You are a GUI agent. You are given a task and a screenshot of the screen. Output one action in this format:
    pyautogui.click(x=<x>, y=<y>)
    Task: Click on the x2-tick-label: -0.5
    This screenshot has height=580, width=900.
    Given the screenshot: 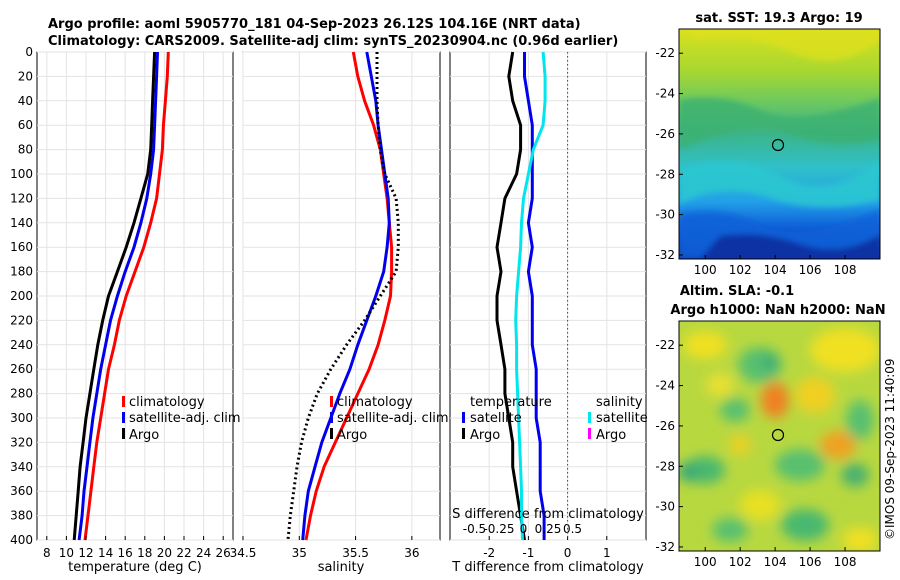 What is the action you would take?
    pyautogui.click(x=474, y=529)
    